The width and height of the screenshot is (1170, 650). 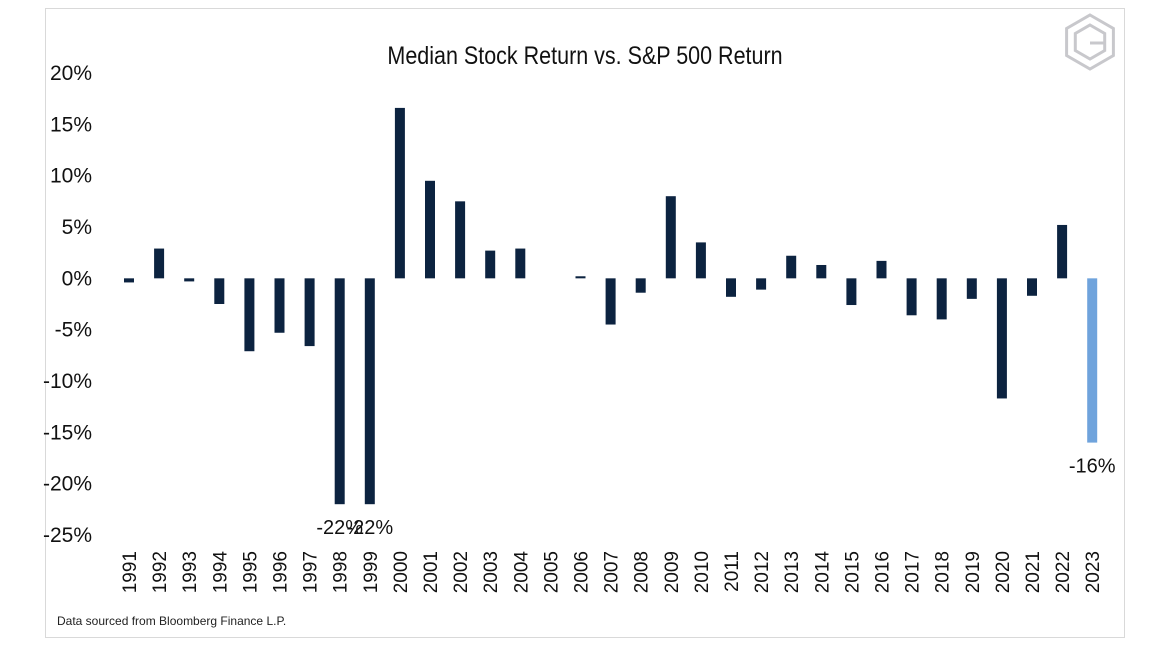 What do you see at coordinates (460, 240) in the screenshot?
I see `bar-2002` at bounding box center [460, 240].